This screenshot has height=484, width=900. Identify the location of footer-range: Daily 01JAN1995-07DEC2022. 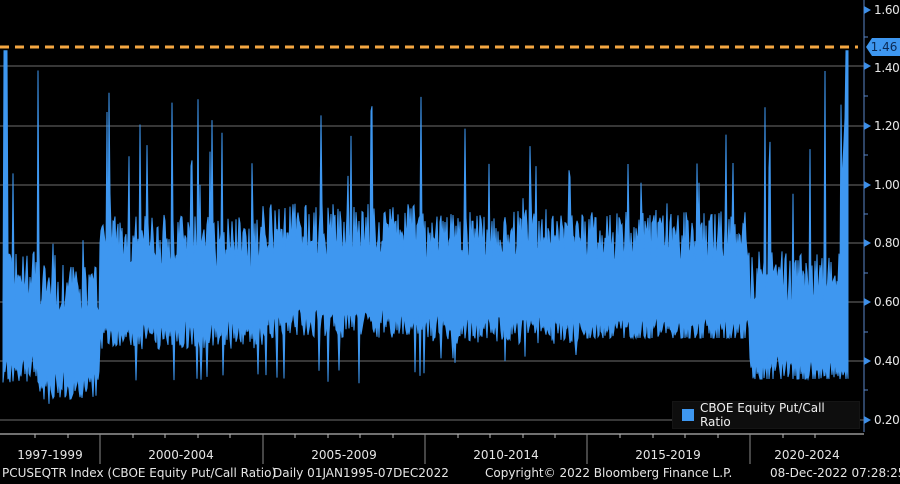
(361, 473).